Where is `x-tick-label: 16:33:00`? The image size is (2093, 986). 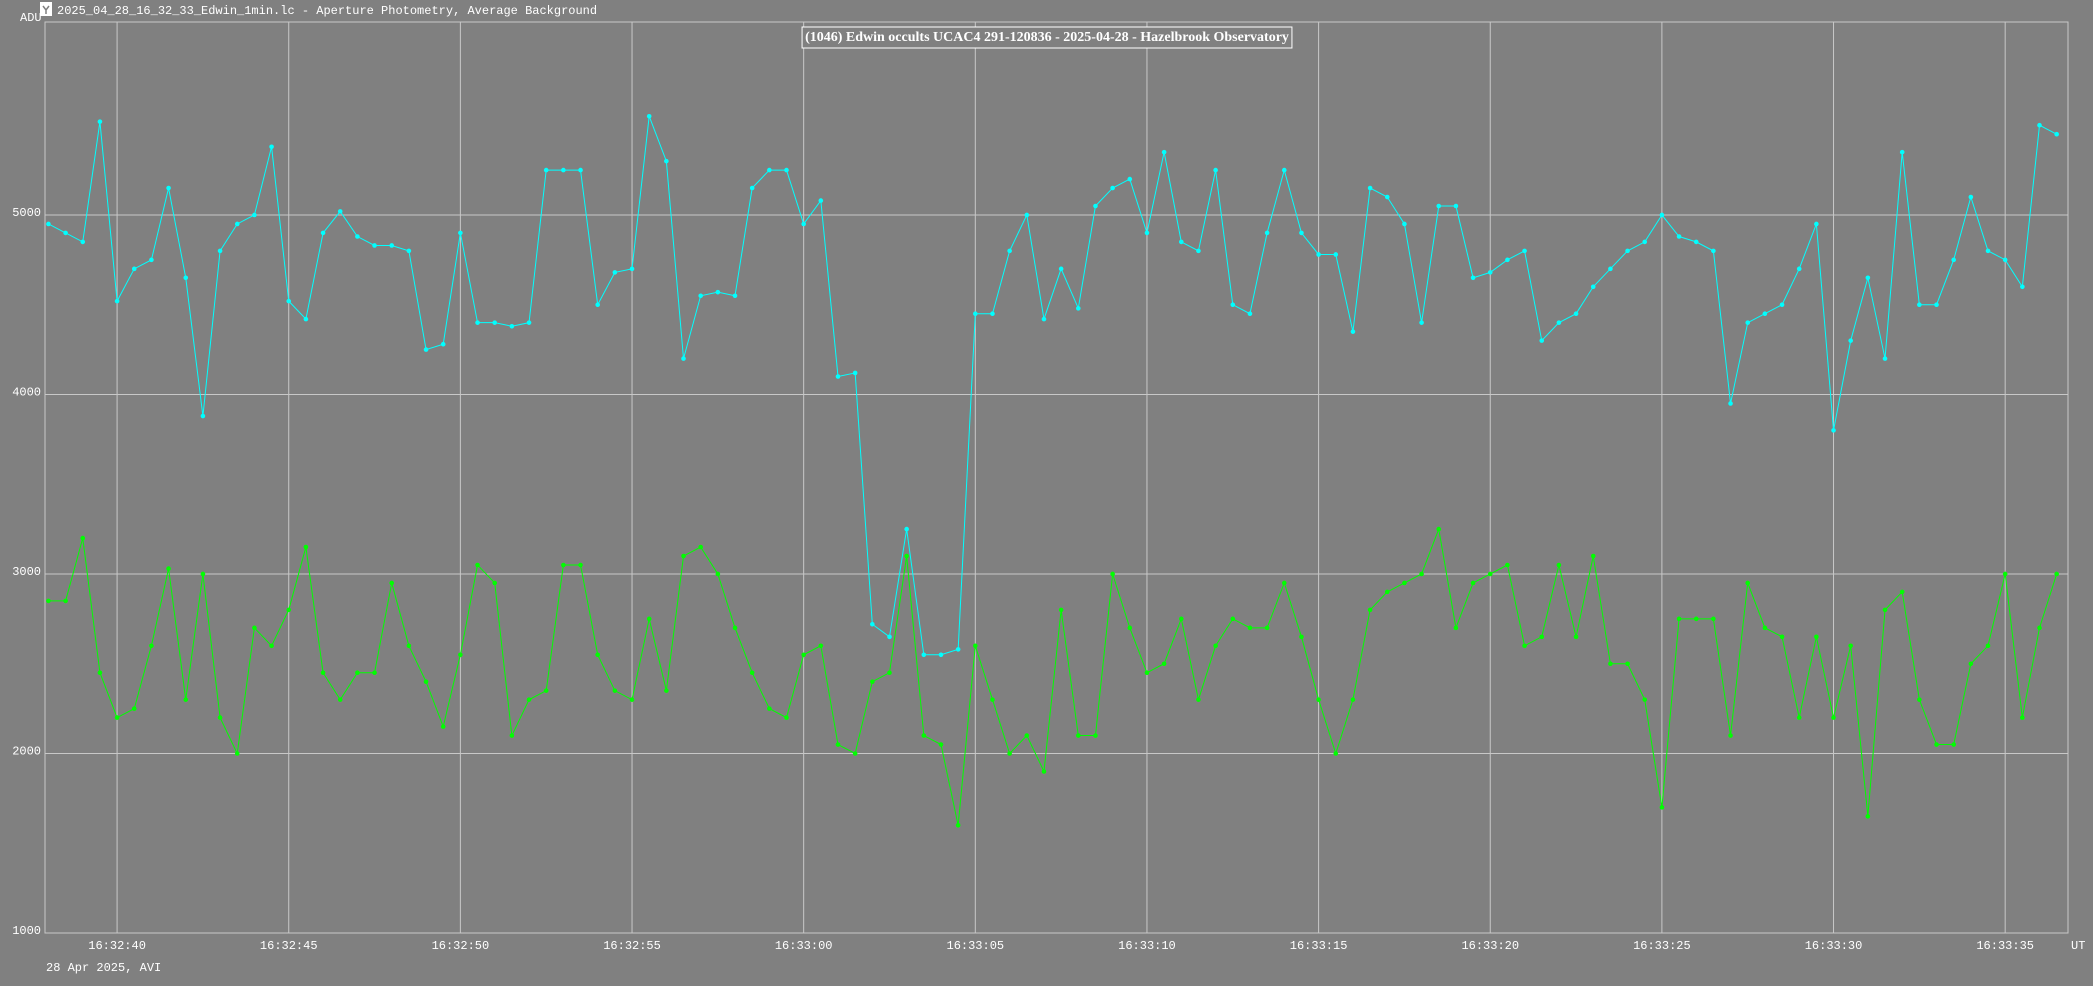
x-tick-label: 16:33:00 is located at coordinates (804, 946).